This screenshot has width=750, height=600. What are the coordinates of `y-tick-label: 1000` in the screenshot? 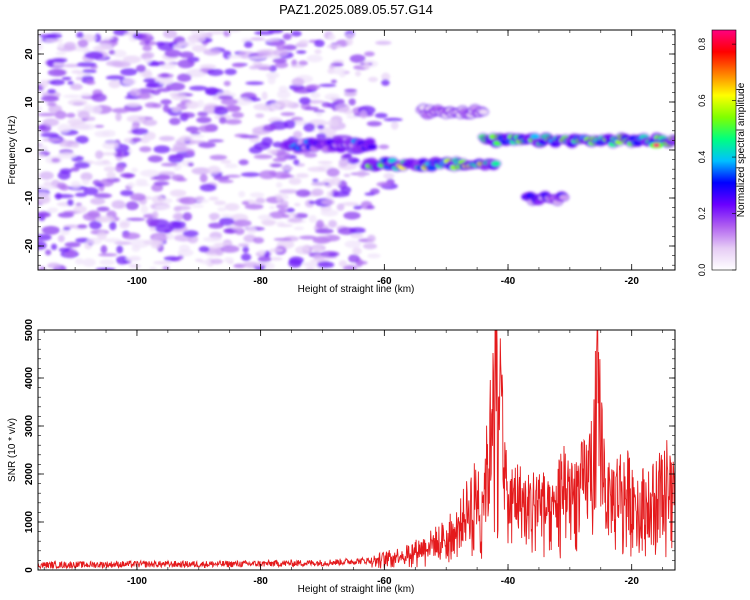 It's located at (29, 521).